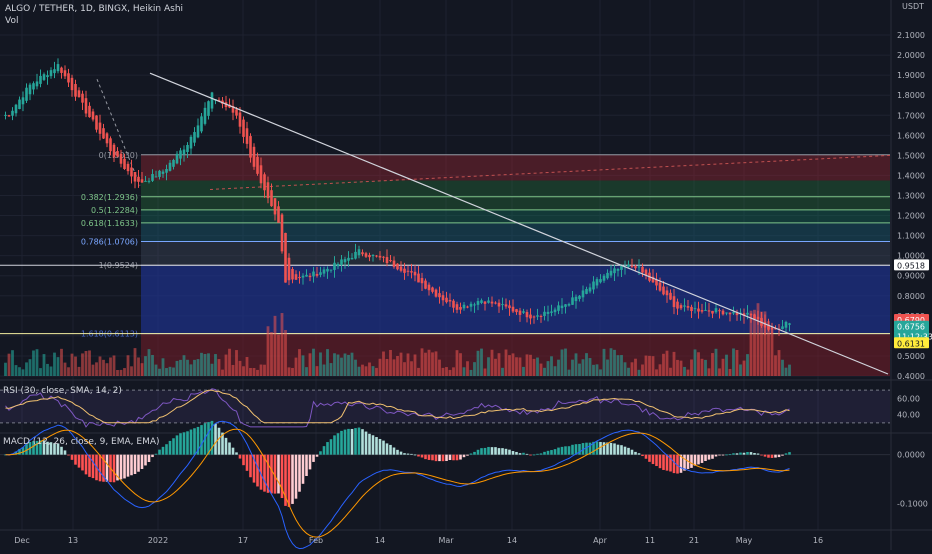 This screenshot has width=932, height=554. I want to click on rsi-tick-0: 60.00, so click(908, 398).